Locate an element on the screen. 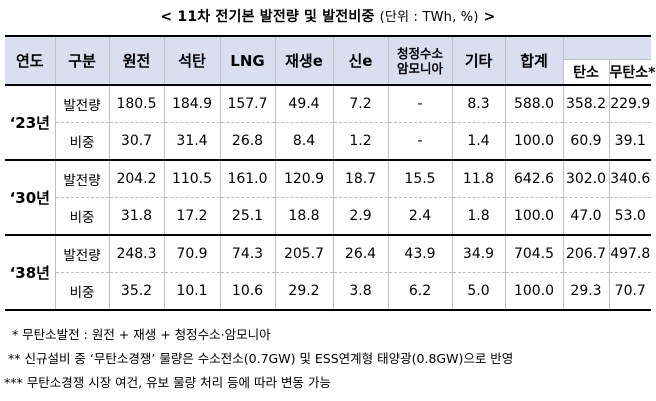  value-cell: 18.7 is located at coordinates (360, 178).